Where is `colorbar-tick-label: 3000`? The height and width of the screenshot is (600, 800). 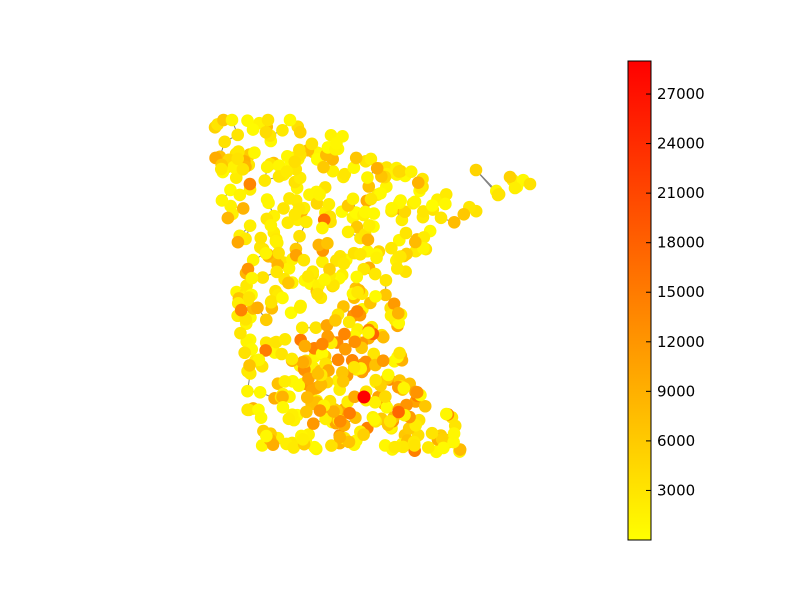 colorbar-tick-label: 3000 is located at coordinates (676, 490).